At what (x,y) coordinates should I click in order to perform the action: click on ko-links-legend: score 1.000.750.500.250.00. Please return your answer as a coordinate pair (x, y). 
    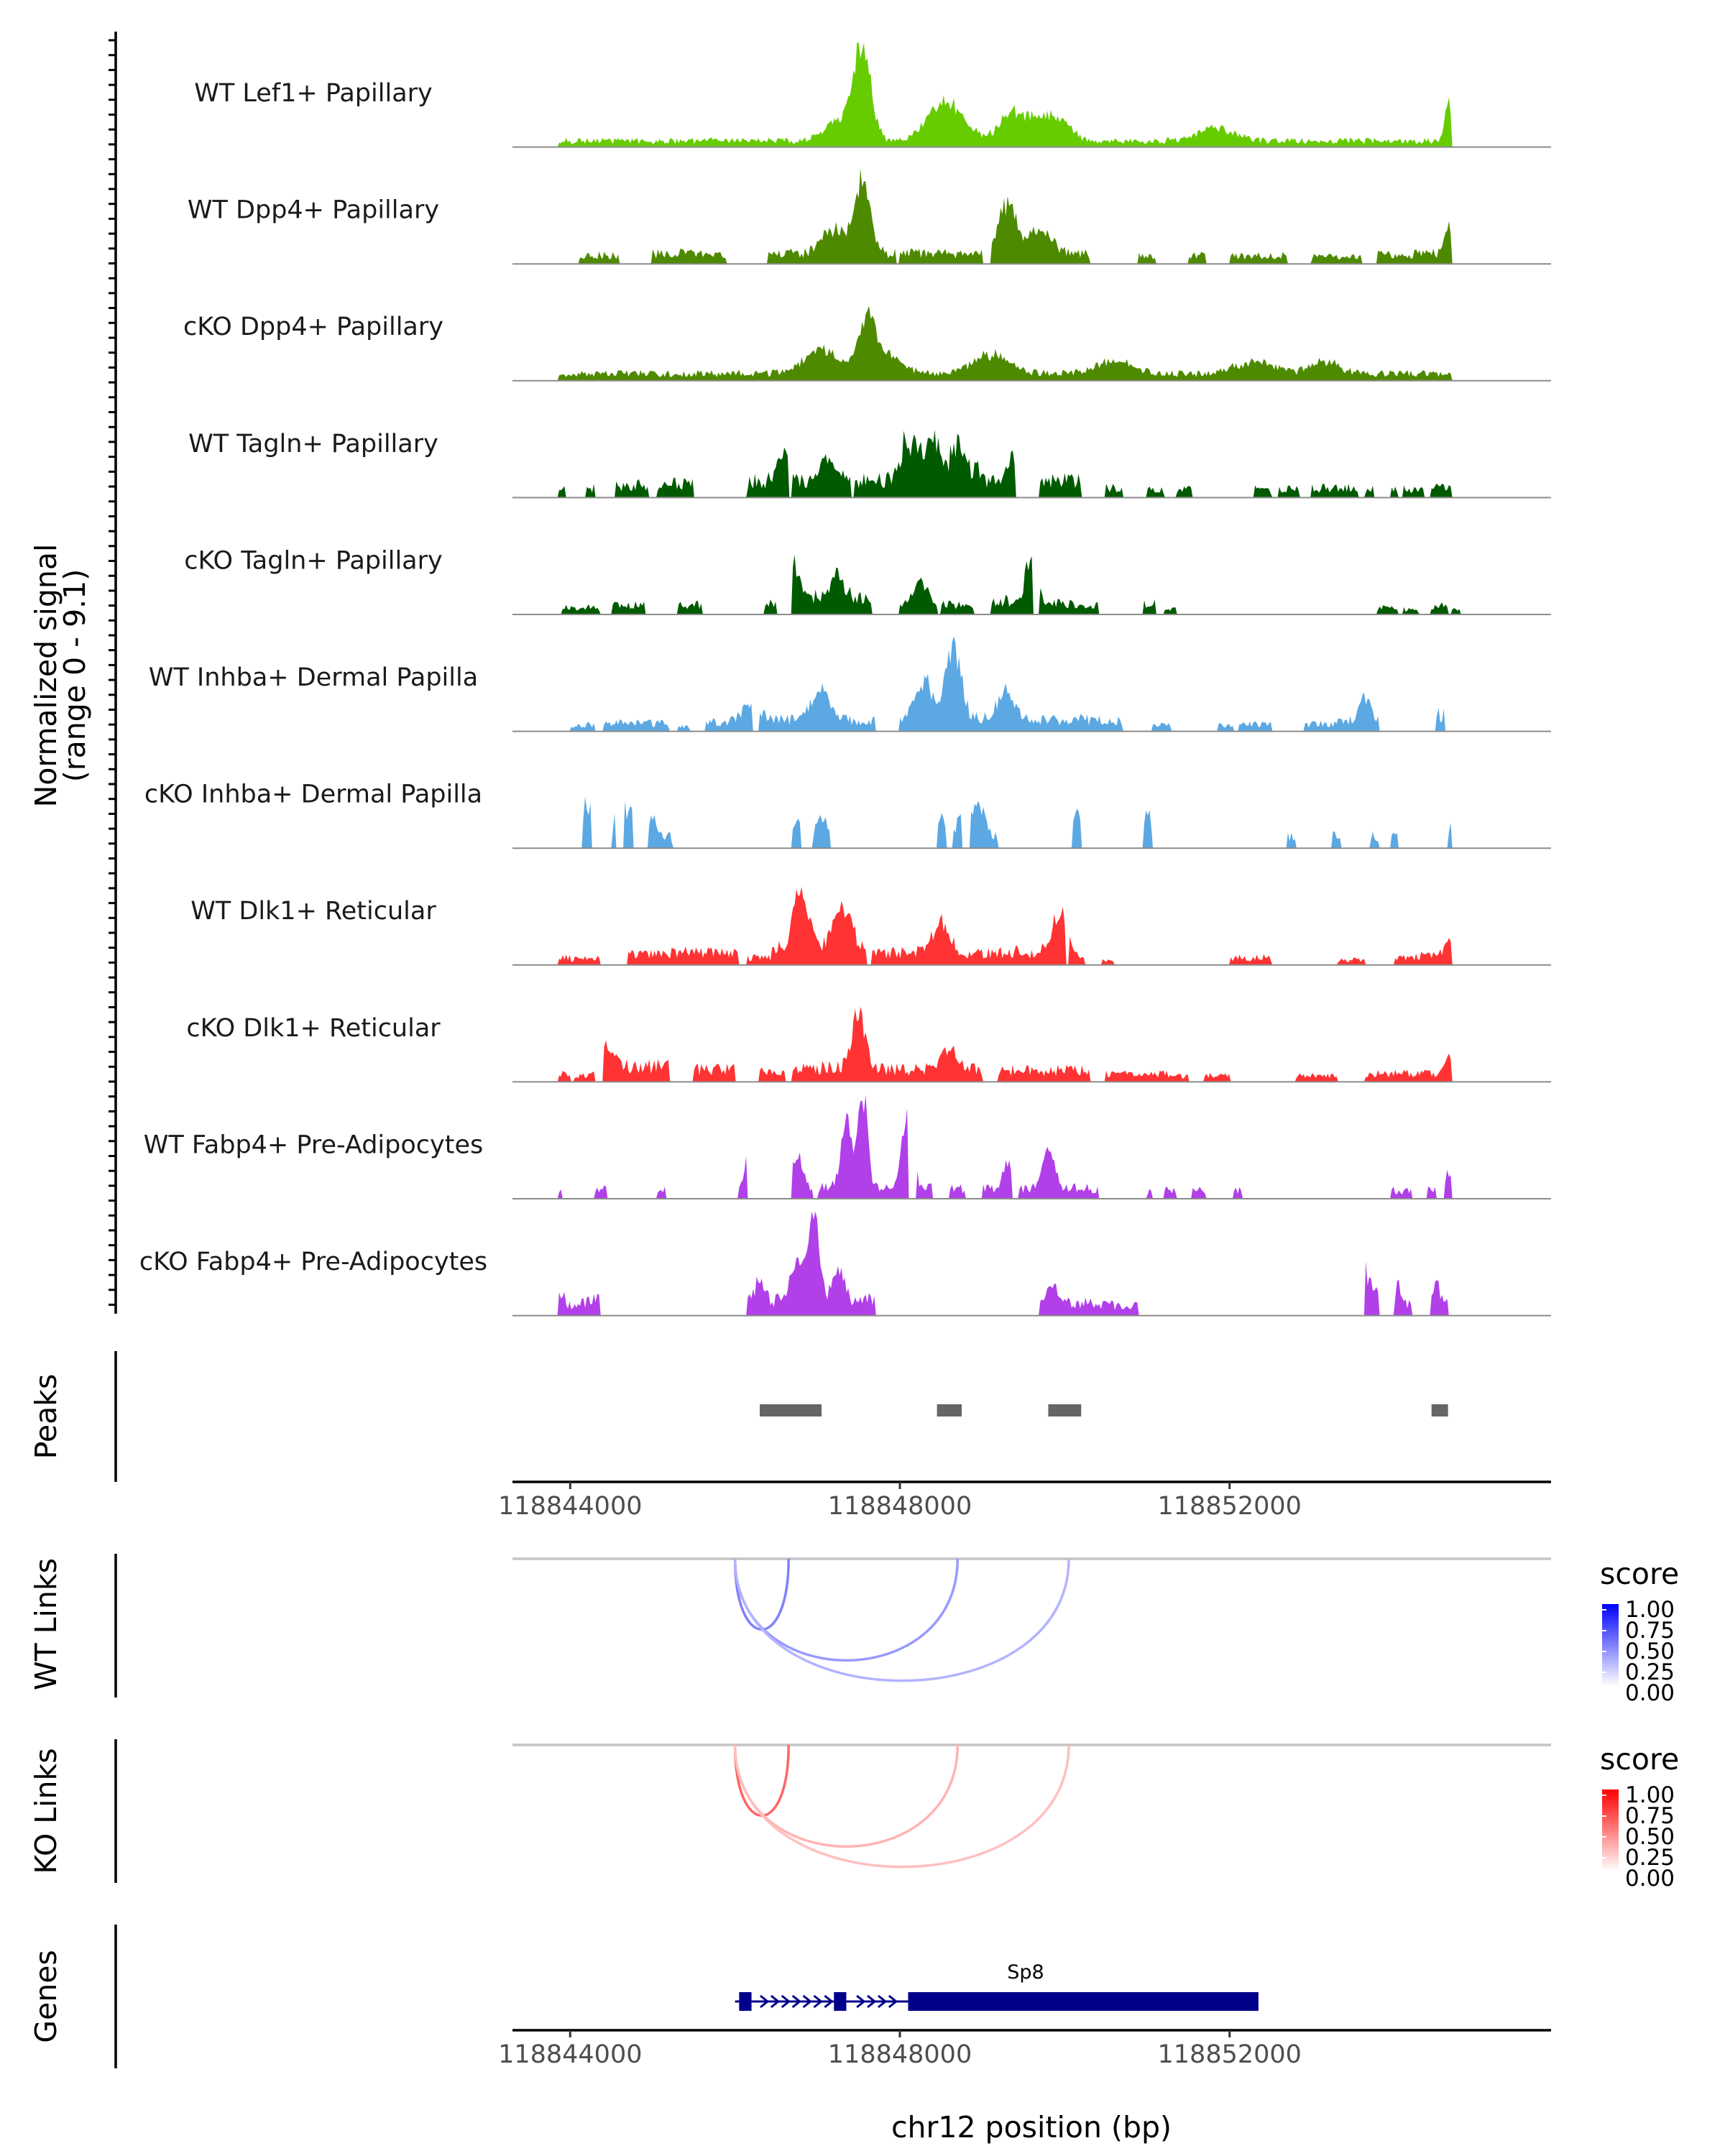
    Looking at the image, I should click on (1639, 1817).